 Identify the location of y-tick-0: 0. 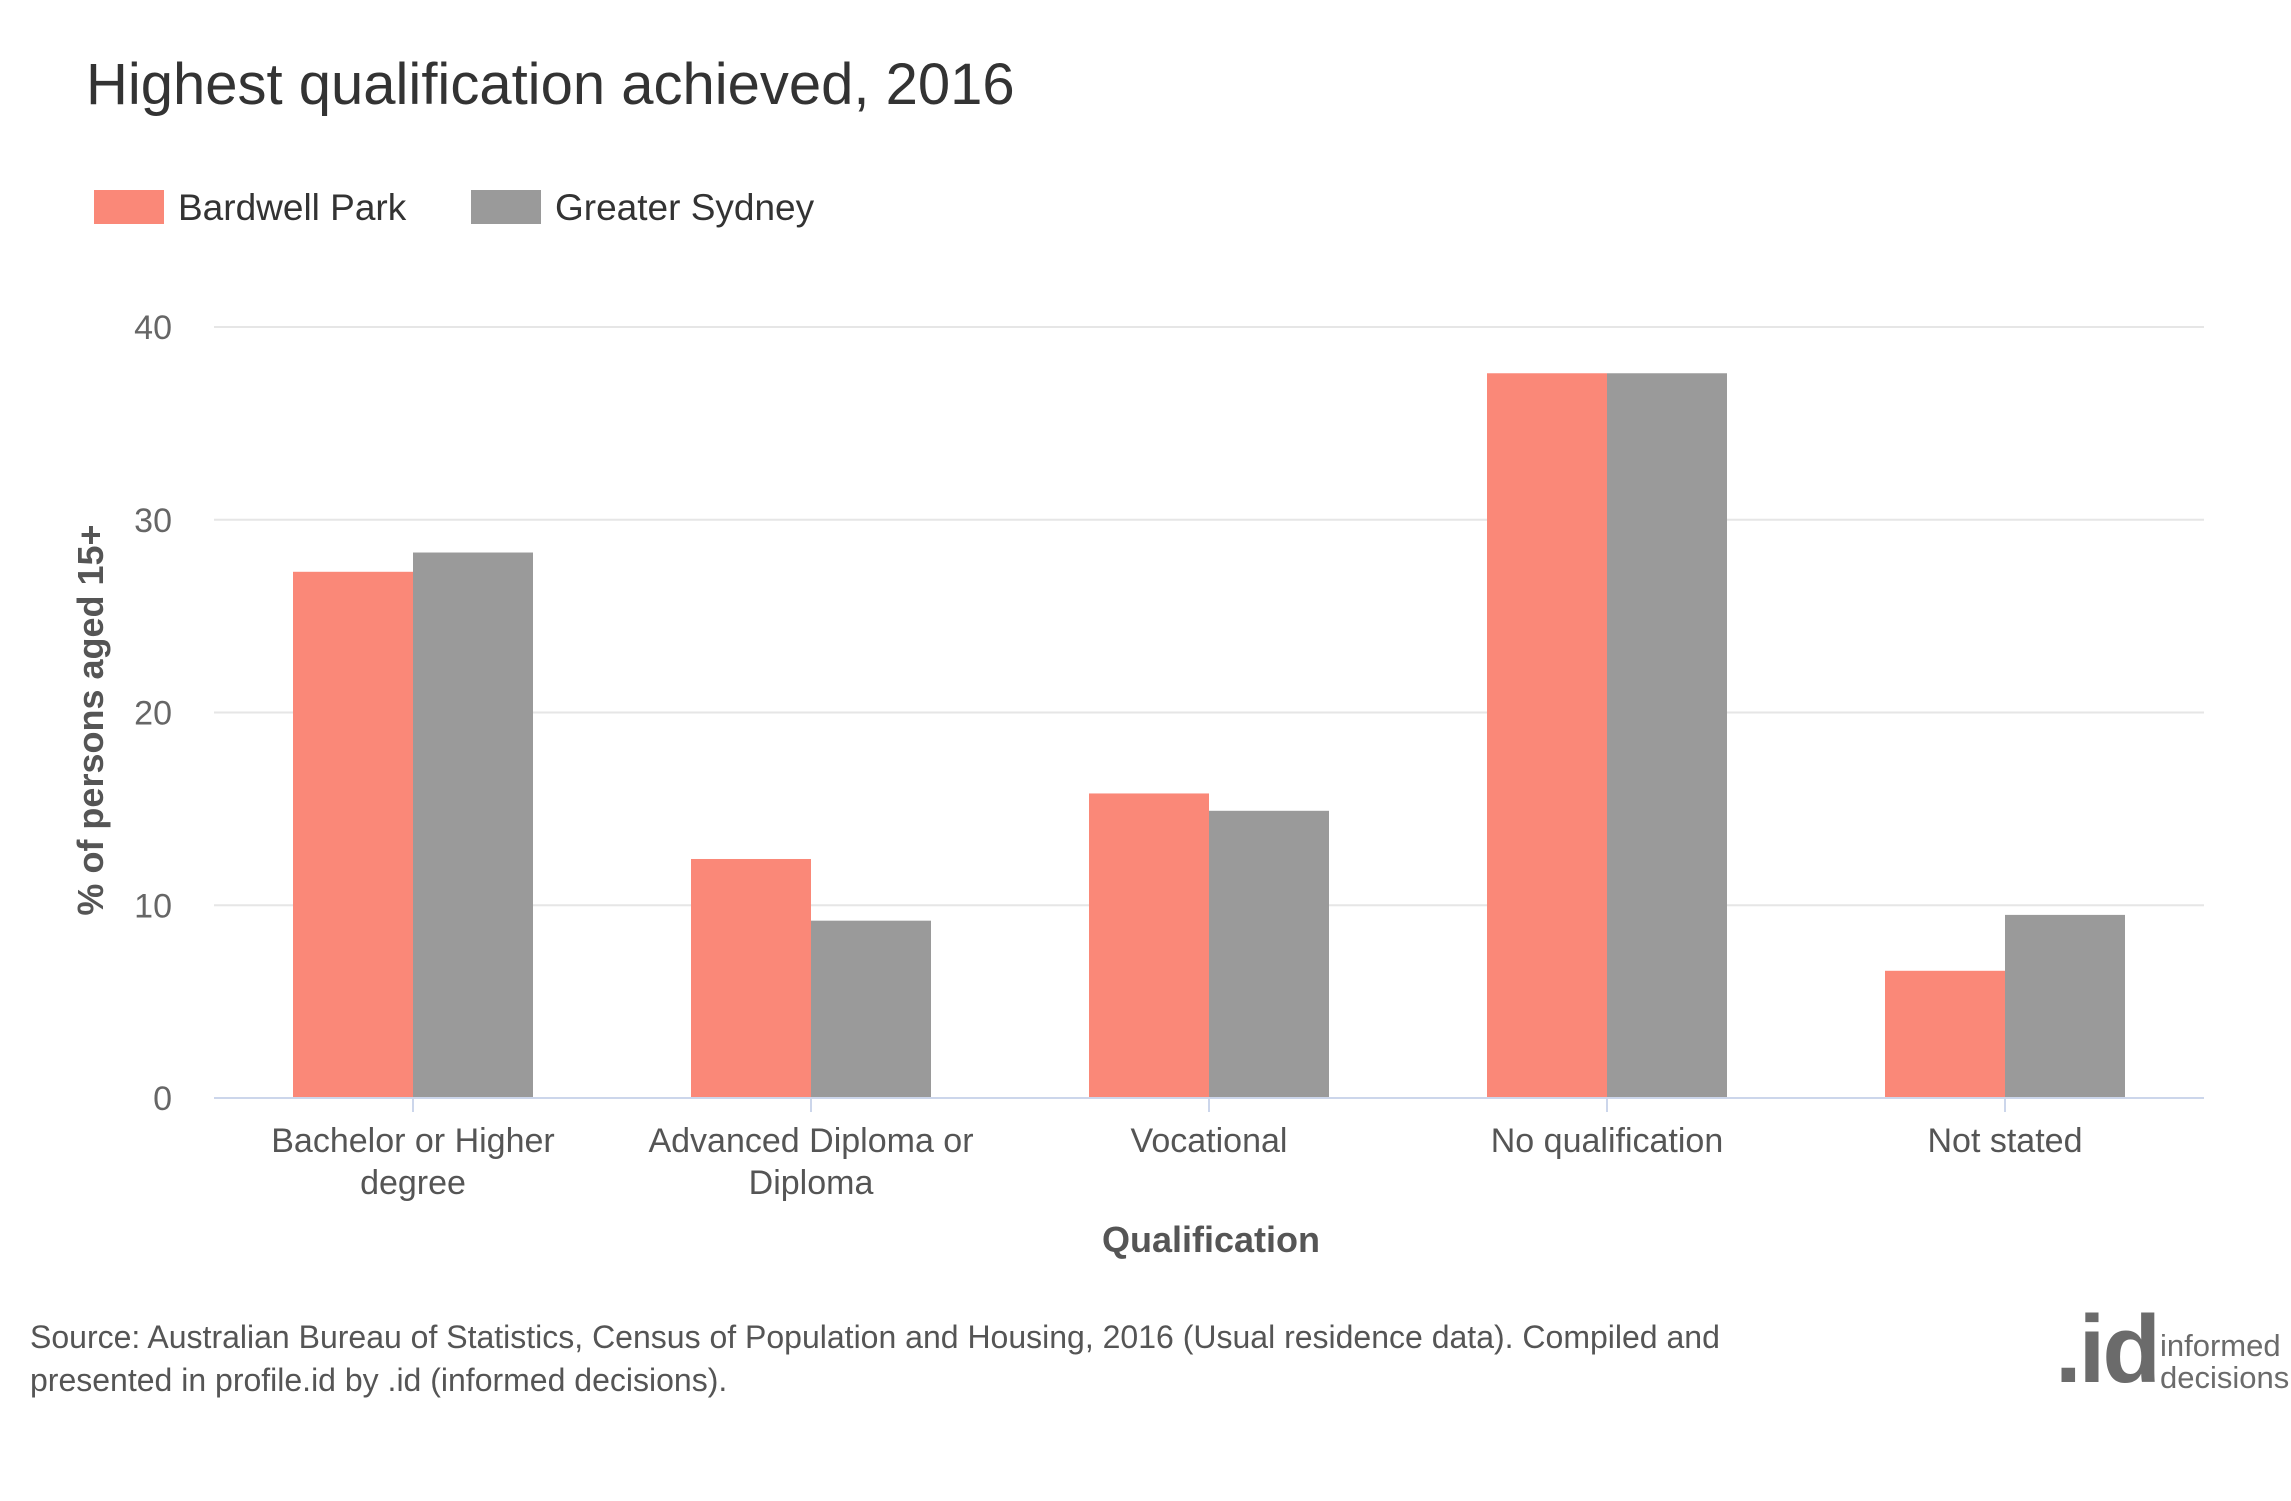
(162, 1099).